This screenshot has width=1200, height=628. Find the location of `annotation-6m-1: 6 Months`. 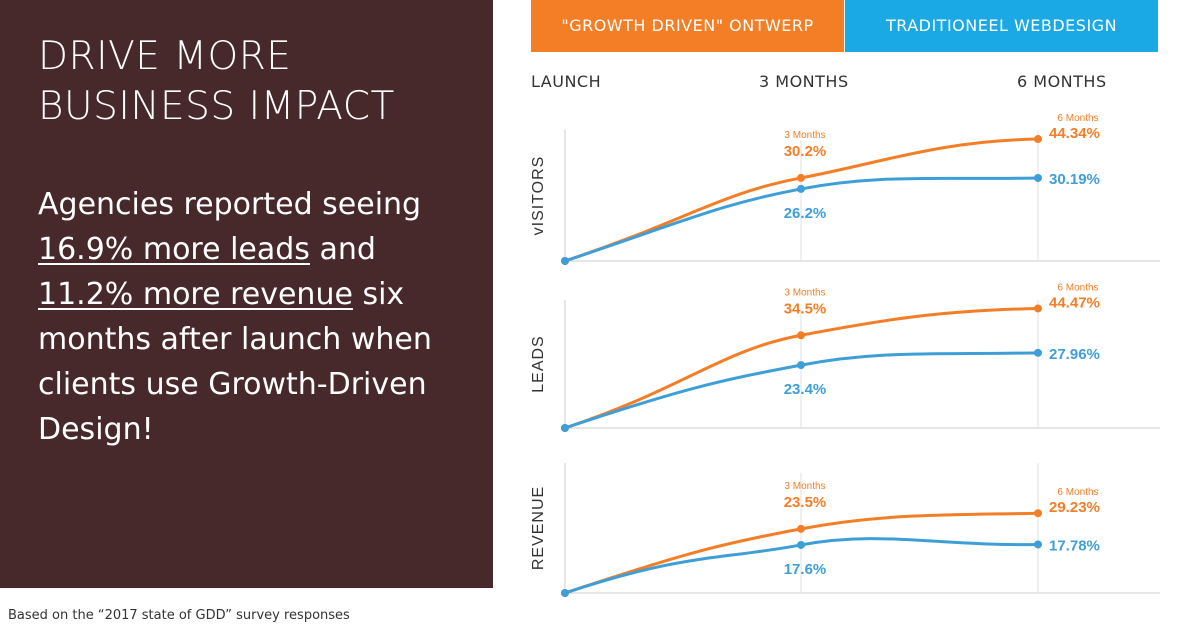

annotation-6m-1: 6 Months is located at coordinates (1077, 118).